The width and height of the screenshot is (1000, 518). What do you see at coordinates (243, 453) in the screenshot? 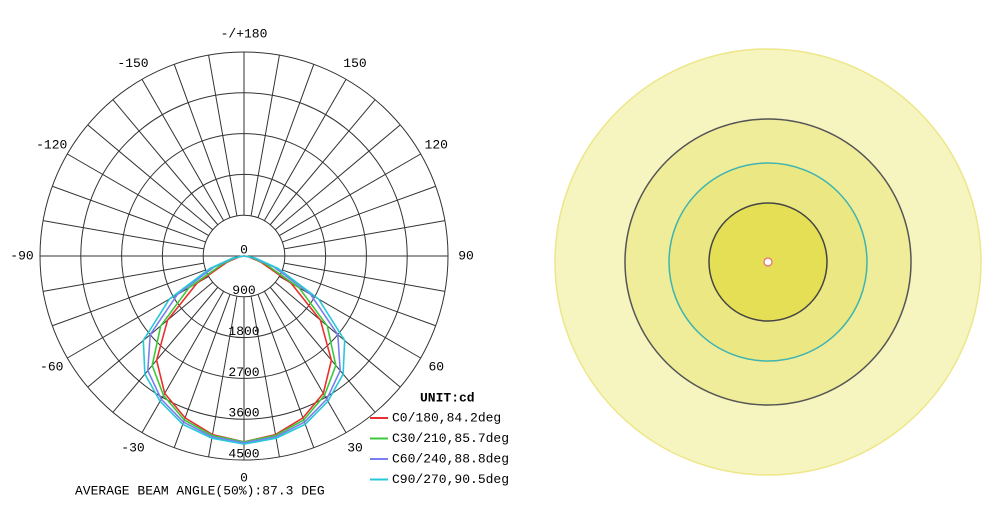
I see `radial-label: 4500` at bounding box center [243, 453].